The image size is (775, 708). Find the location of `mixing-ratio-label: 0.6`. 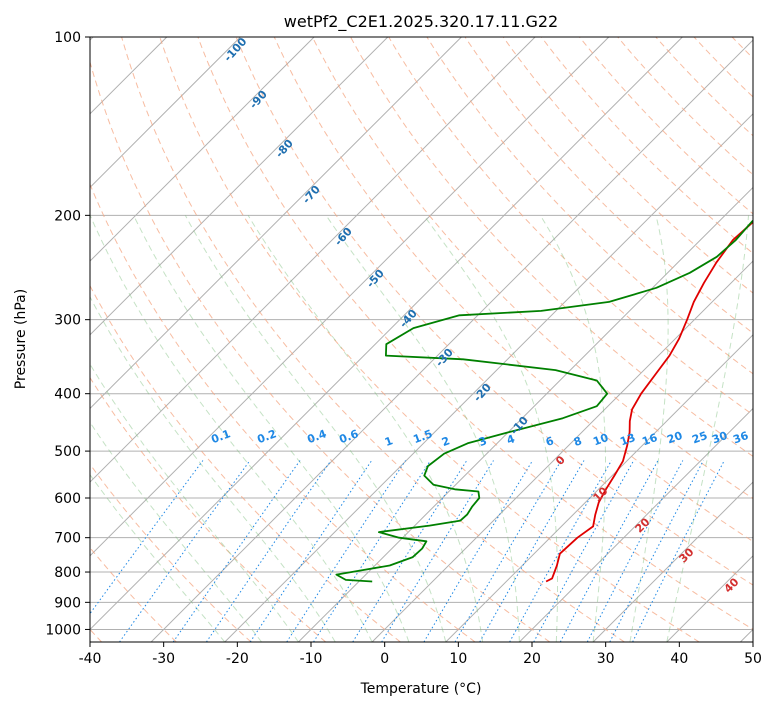

mixing-ratio-label: 0.6 is located at coordinates (348, 436).